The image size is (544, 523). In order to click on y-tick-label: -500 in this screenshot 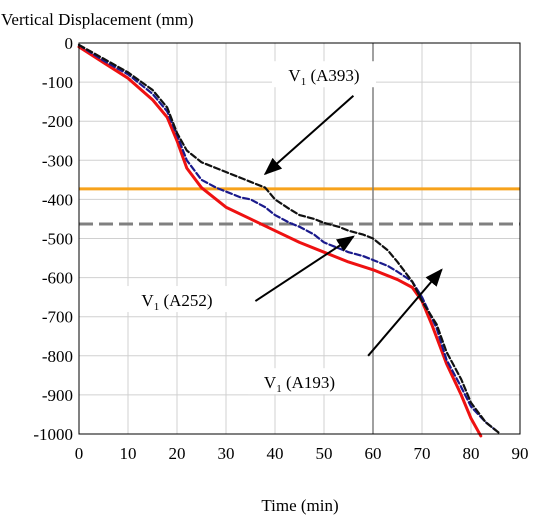, I will do `click(57, 239)`.